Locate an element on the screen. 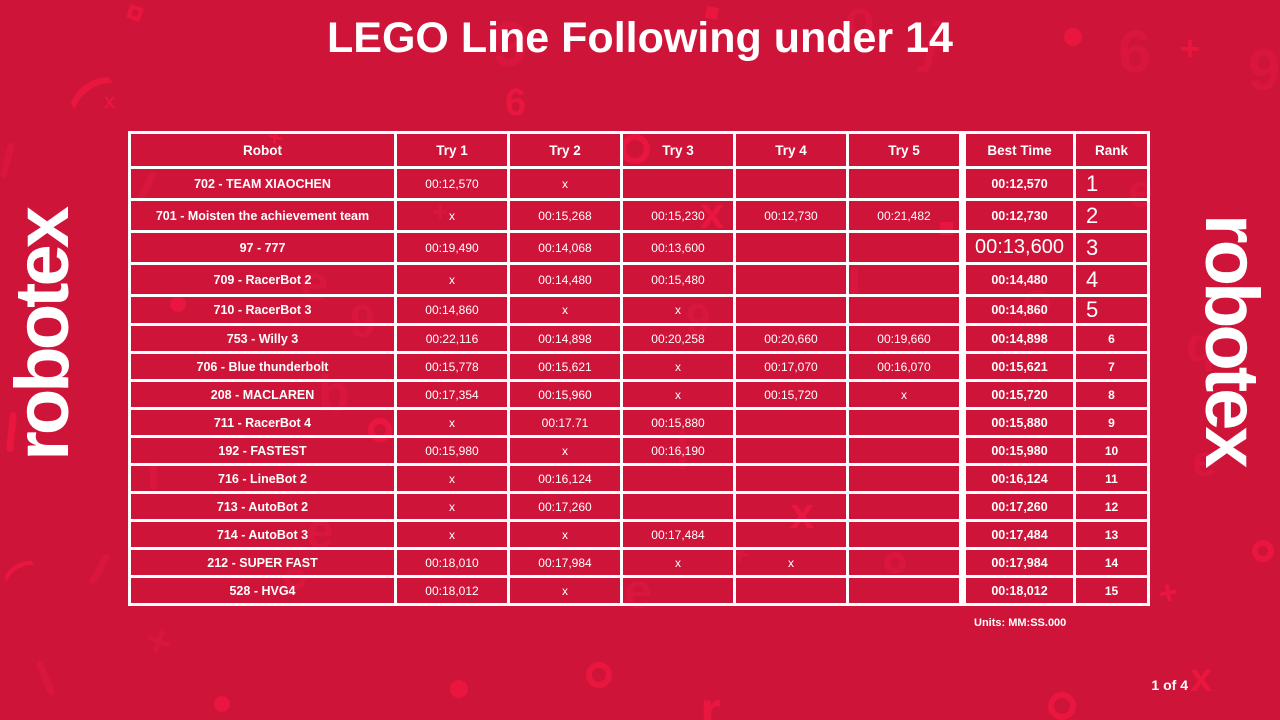  pattern-glyph: q is located at coordinates (1201, 345).